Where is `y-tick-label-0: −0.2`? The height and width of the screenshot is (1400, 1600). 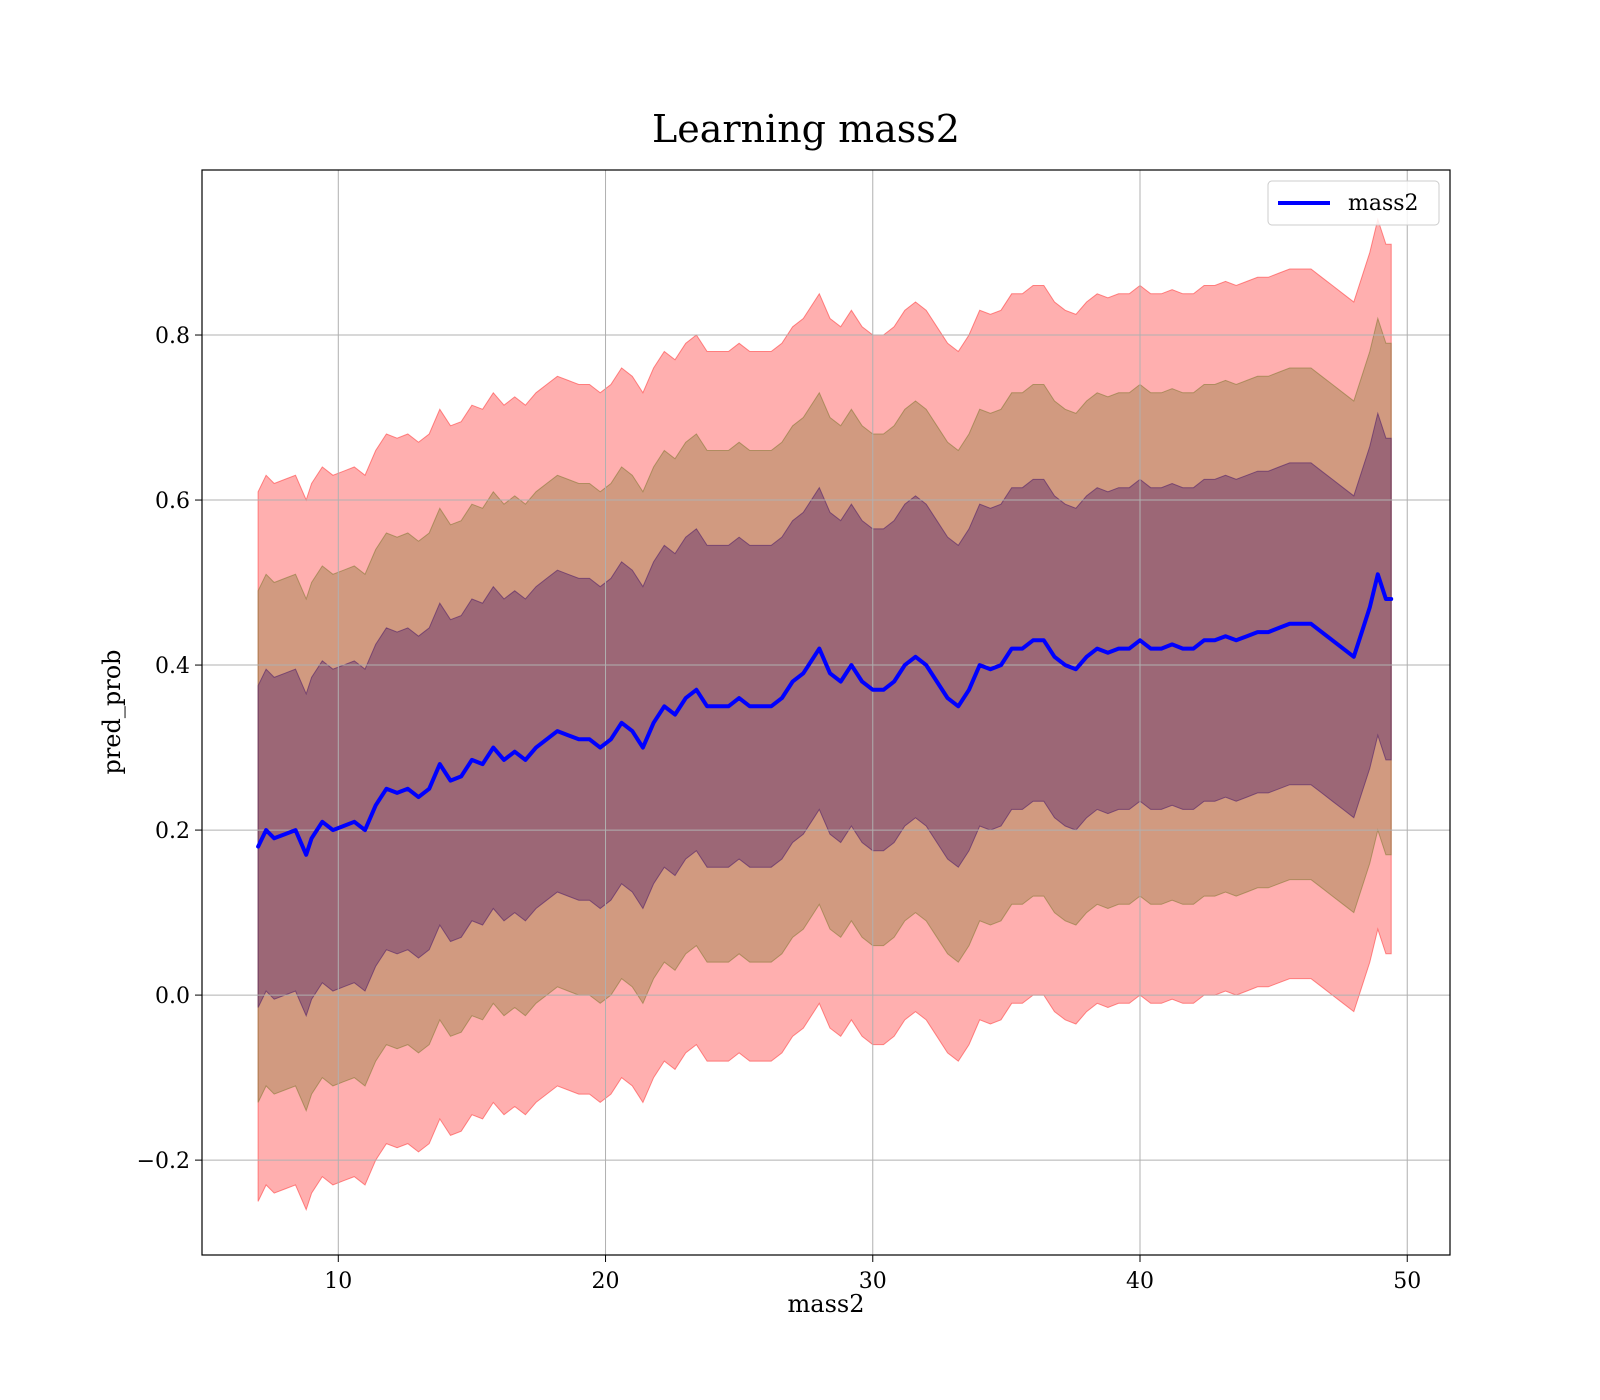
y-tick-label-0: −0.2 is located at coordinates (163, 1161).